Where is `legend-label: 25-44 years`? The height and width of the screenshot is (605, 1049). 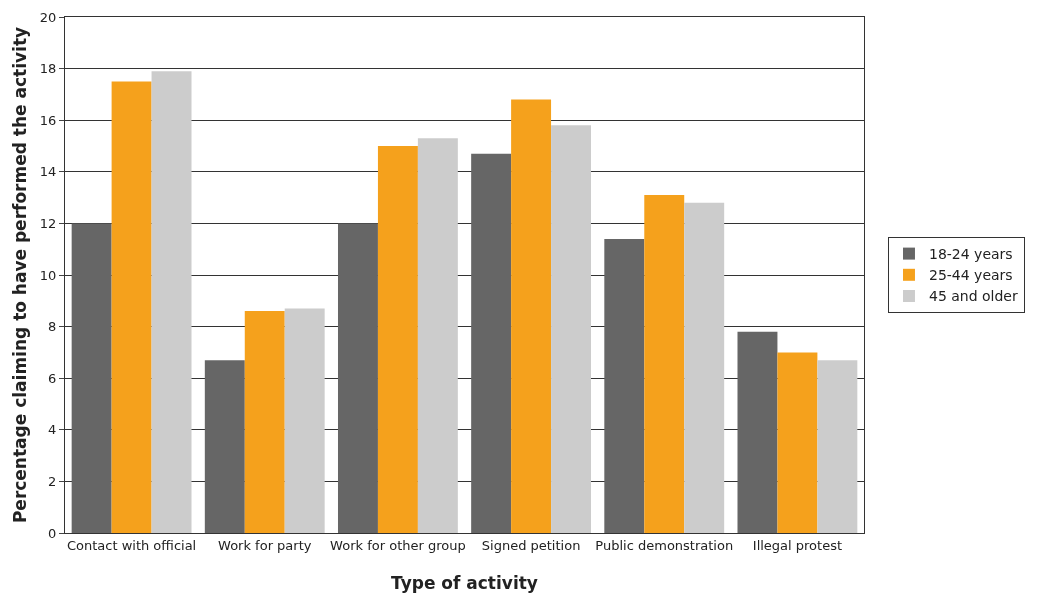
legend-label: 25-44 years is located at coordinates (970, 275).